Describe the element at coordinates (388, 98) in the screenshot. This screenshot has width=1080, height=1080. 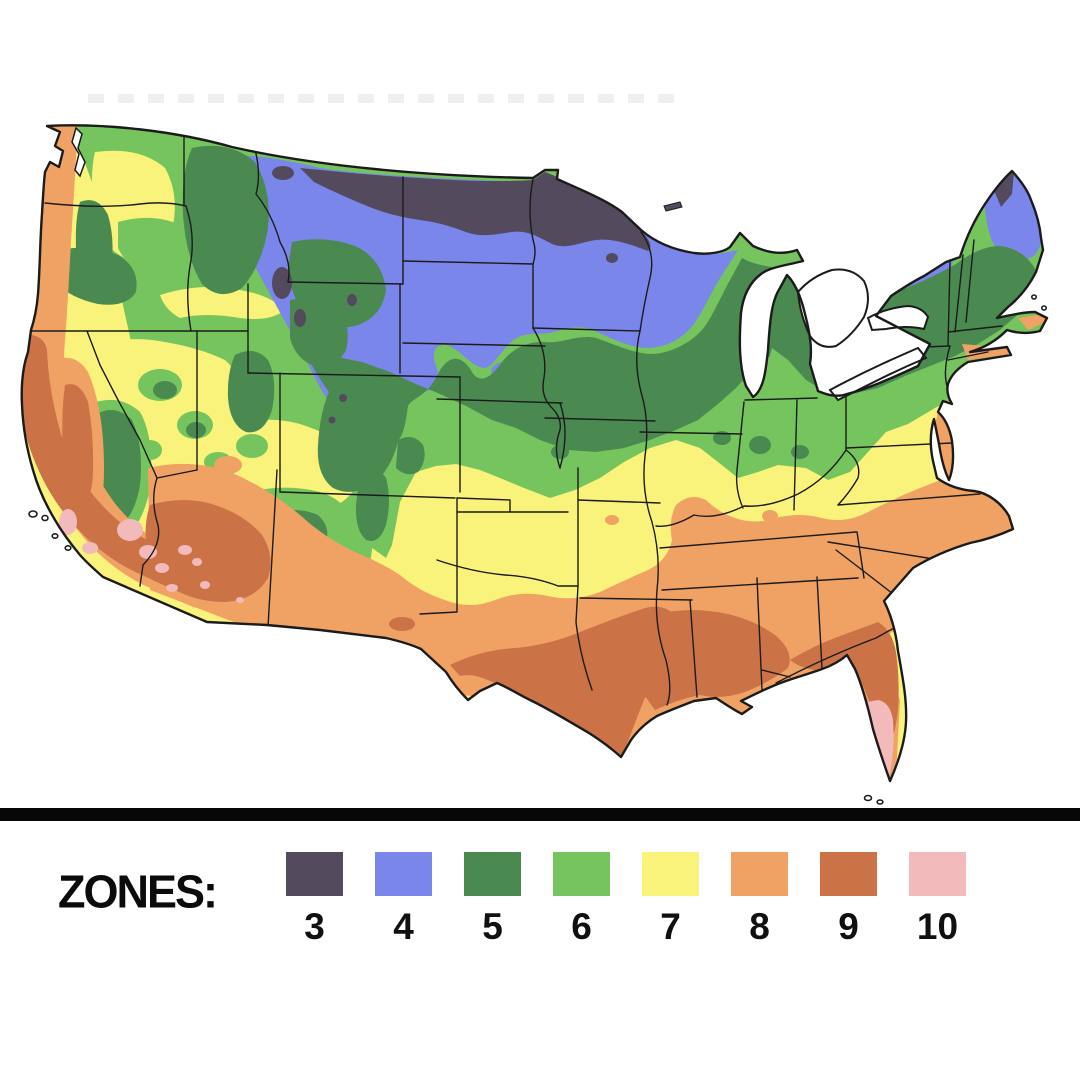
I see `faint-title-artifact` at that location.